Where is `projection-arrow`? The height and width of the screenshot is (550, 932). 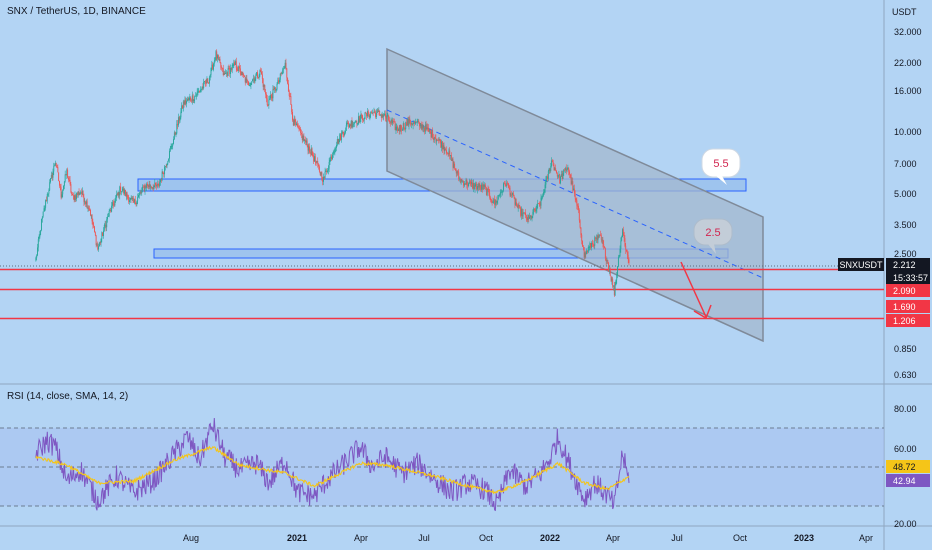 projection-arrow is located at coordinates (696, 290).